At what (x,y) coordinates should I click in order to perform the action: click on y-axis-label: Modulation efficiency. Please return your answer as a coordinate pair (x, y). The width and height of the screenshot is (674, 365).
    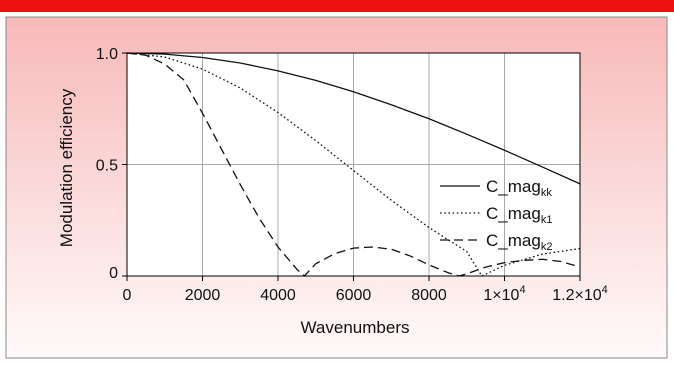
    Looking at the image, I should click on (66, 167).